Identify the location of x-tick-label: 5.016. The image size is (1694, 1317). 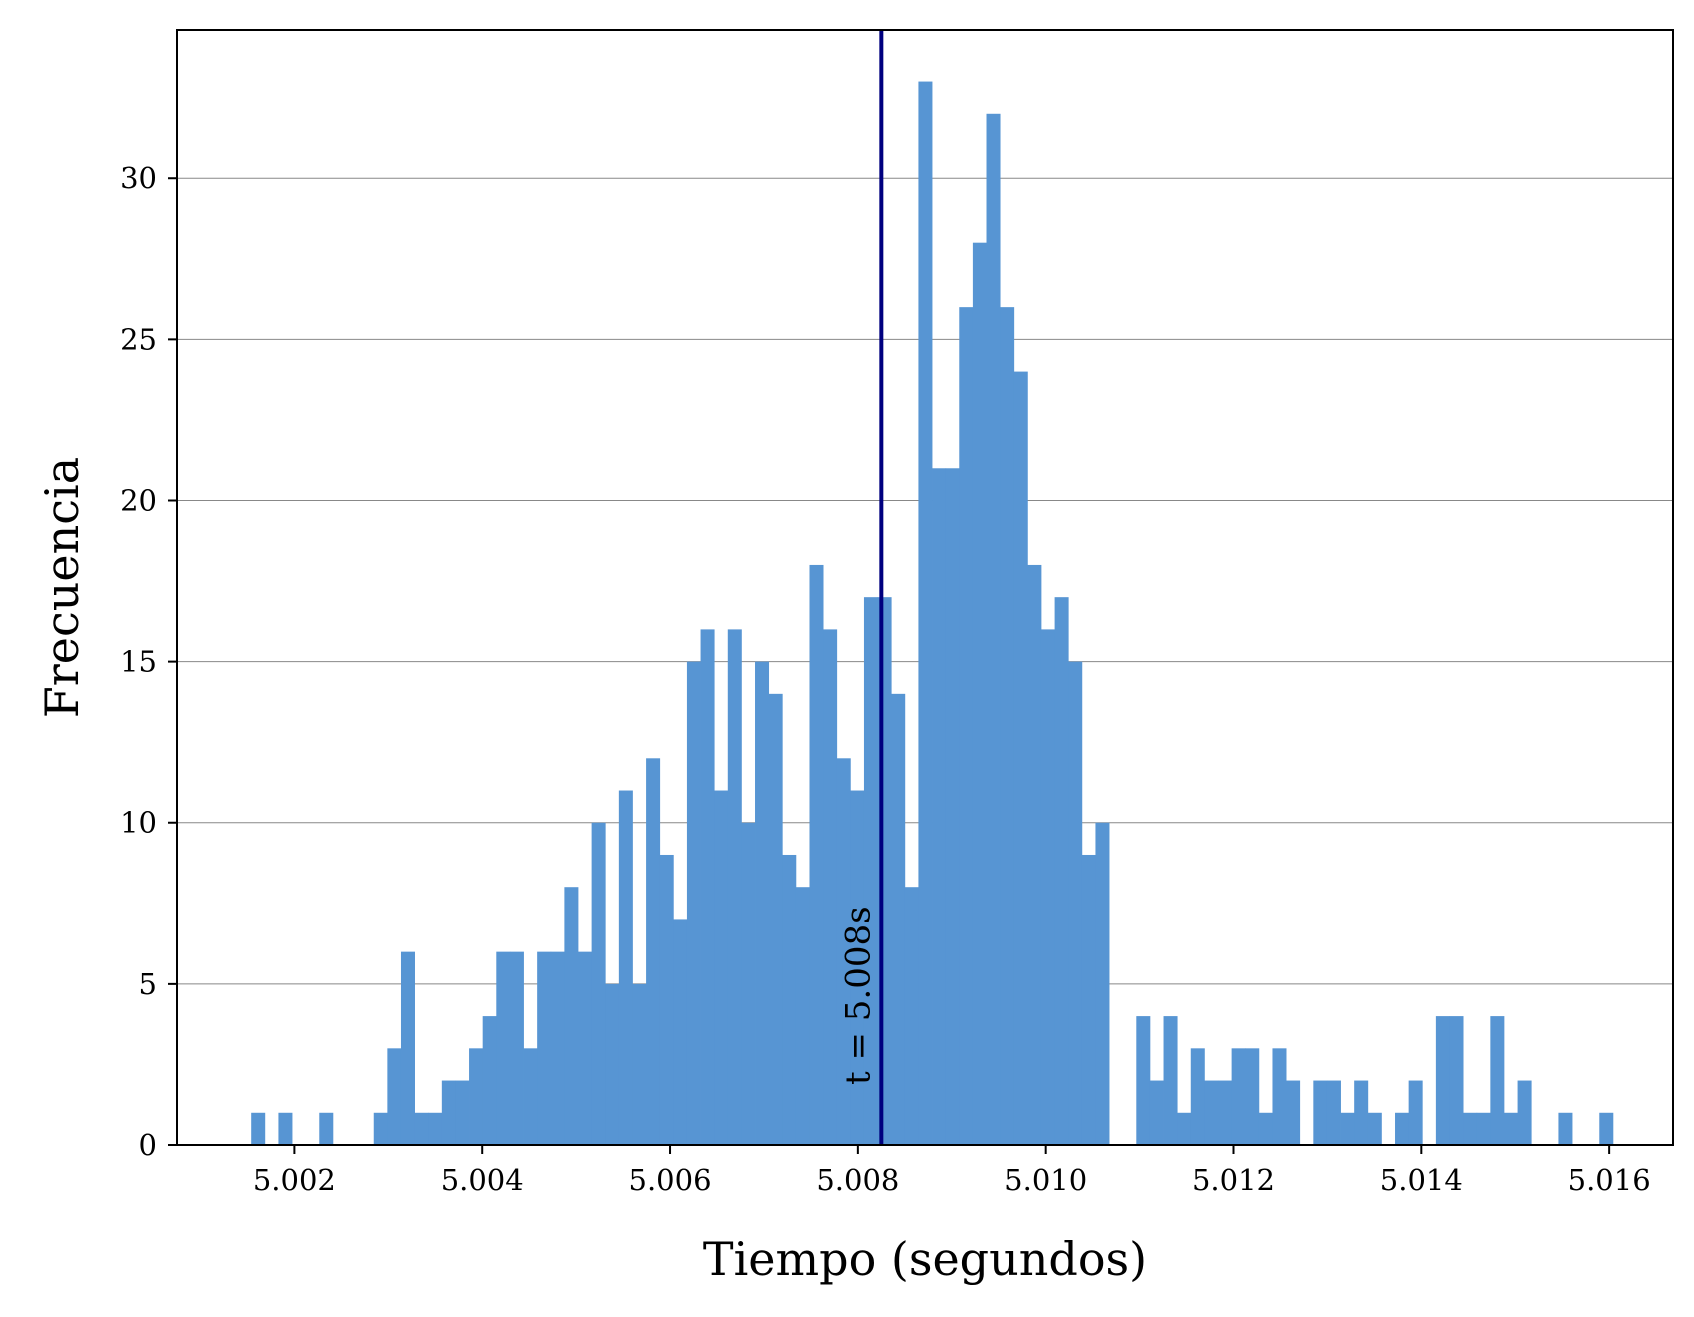
(1609, 1180).